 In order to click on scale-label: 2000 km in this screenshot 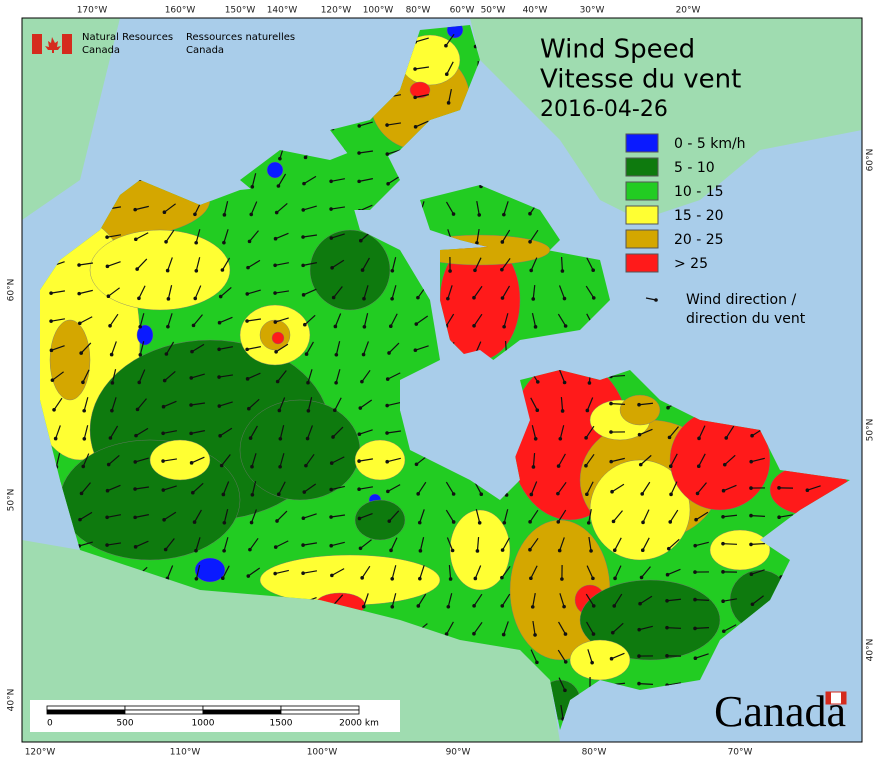, I will do `click(359, 724)`.